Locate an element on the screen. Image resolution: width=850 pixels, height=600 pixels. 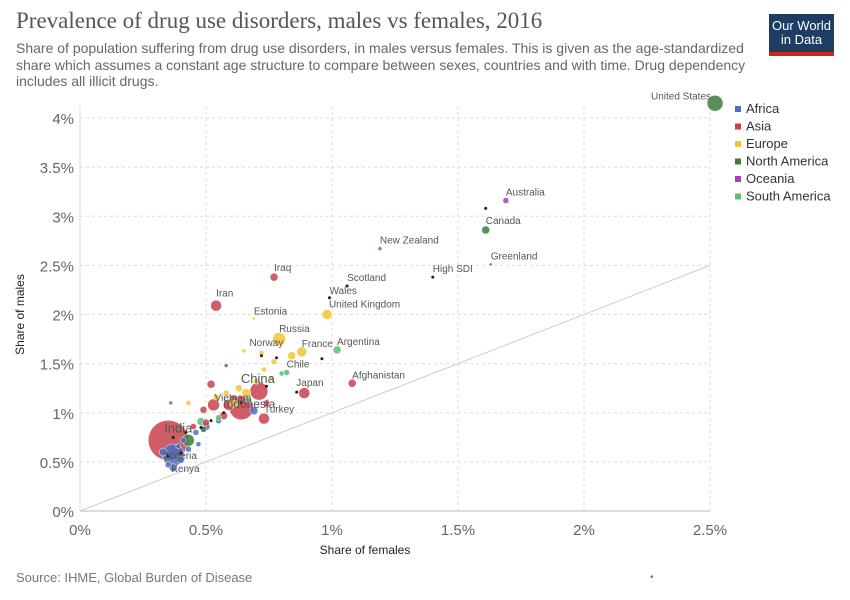
point-label: Estonia is located at coordinates (271, 311).